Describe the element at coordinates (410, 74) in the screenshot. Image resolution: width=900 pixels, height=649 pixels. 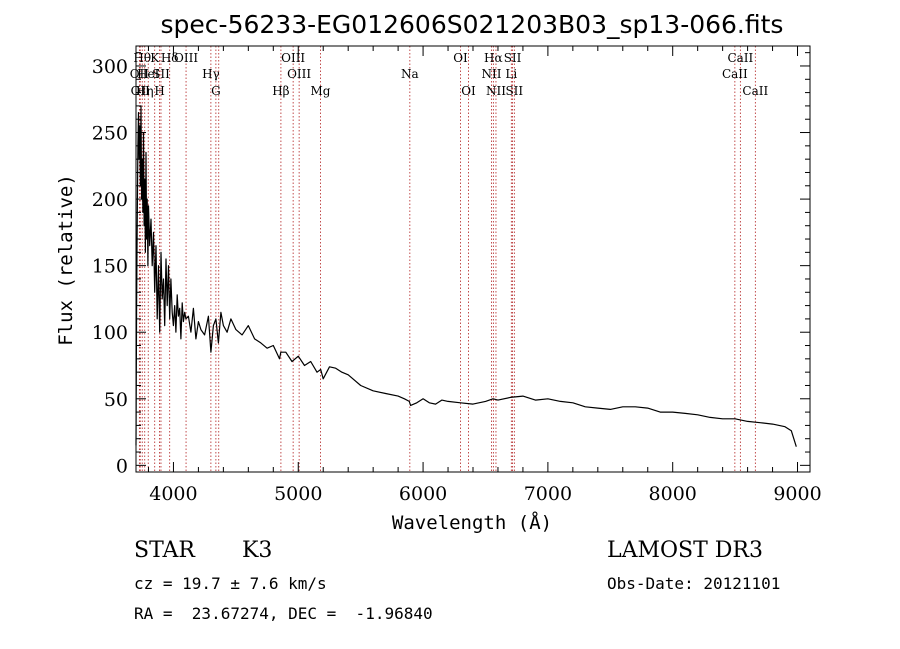
I see `line-marker-label: Na` at that location.